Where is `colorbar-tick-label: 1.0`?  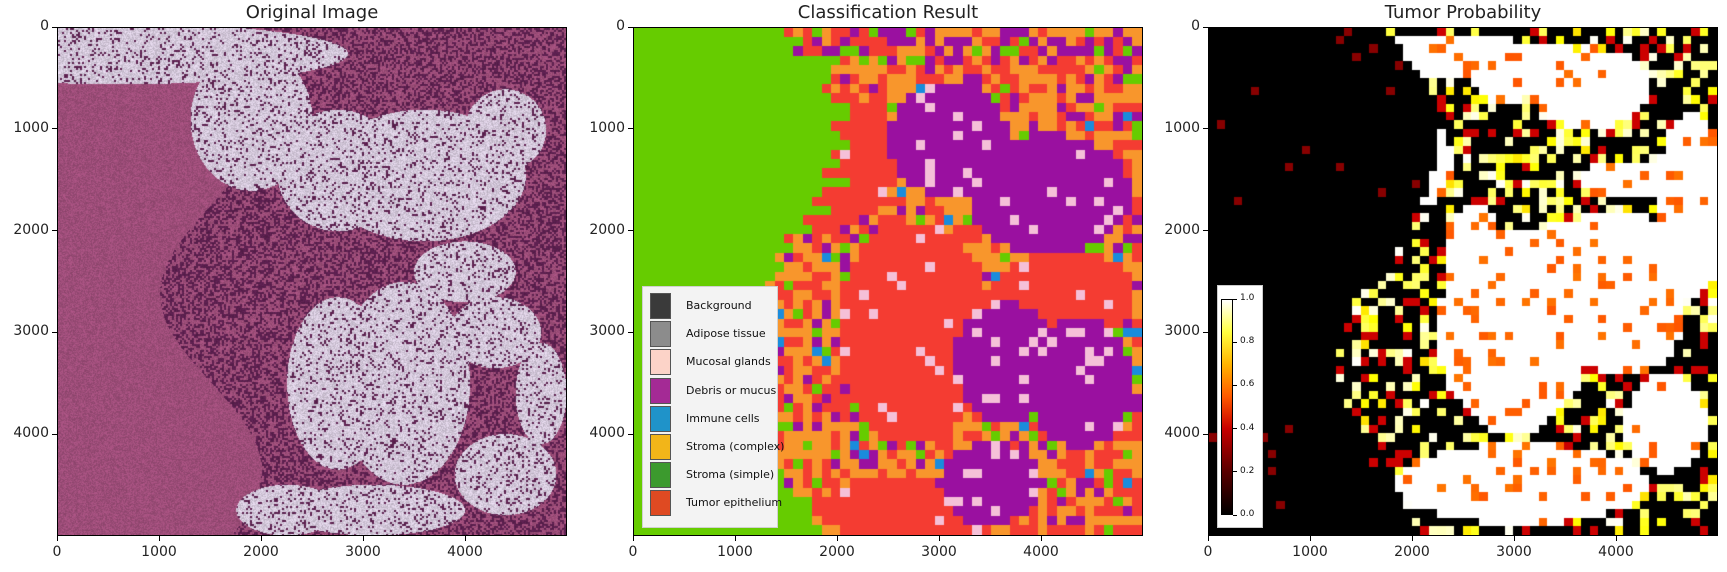 colorbar-tick-label: 1.0 is located at coordinates (1247, 298).